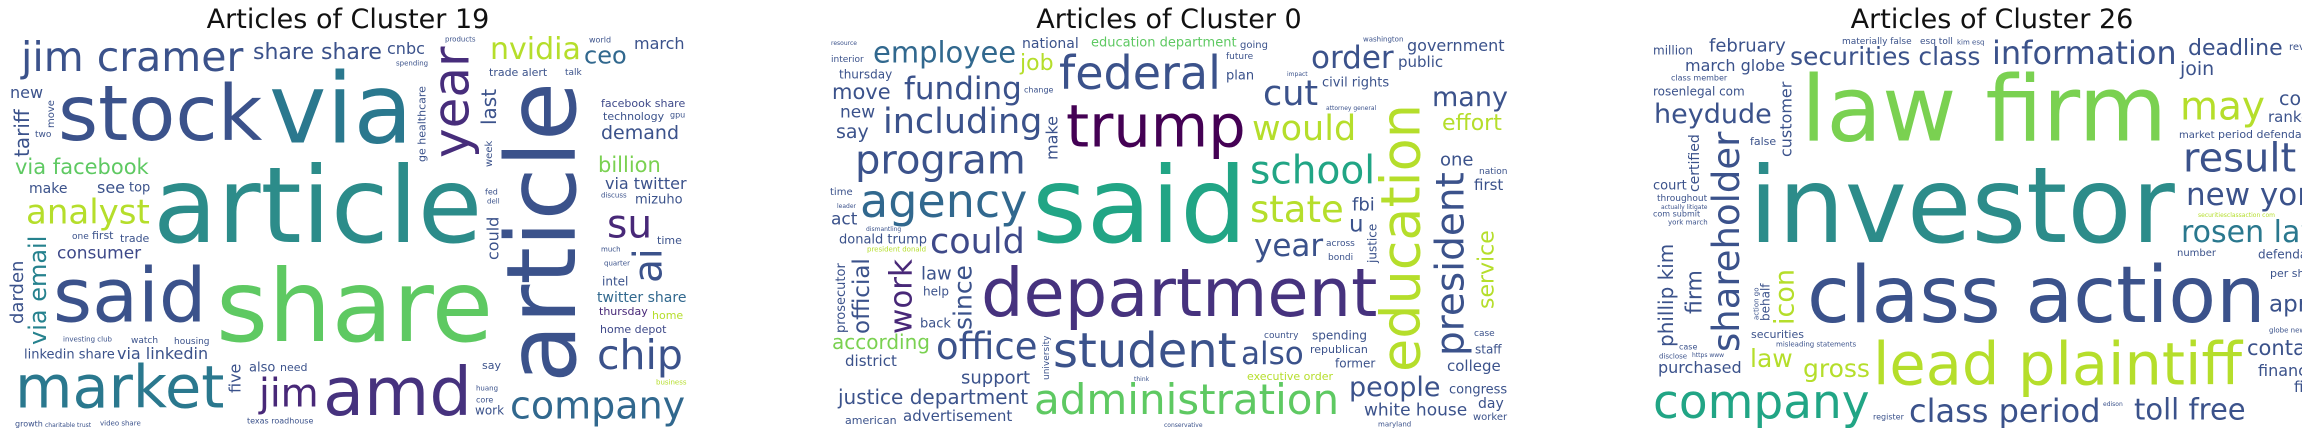 This screenshot has height=435, width=2302. Describe the element at coordinates (2260, 134) in the screenshot. I see `cloud-word: period defendants` at that location.